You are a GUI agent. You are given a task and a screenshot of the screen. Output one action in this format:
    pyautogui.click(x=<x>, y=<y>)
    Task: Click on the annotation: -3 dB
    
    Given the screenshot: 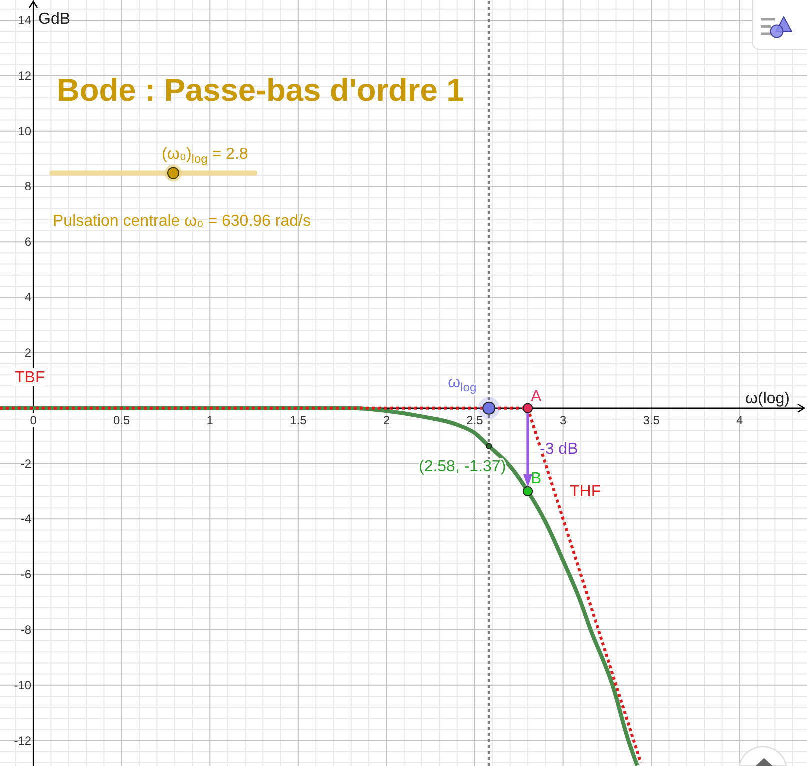 What is the action you would take?
    pyautogui.click(x=559, y=449)
    